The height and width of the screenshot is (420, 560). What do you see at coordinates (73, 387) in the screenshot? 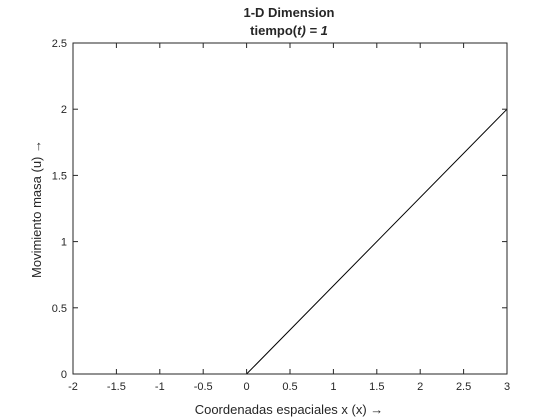
I see `x-tick-label-0: -2` at bounding box center [73, 387].